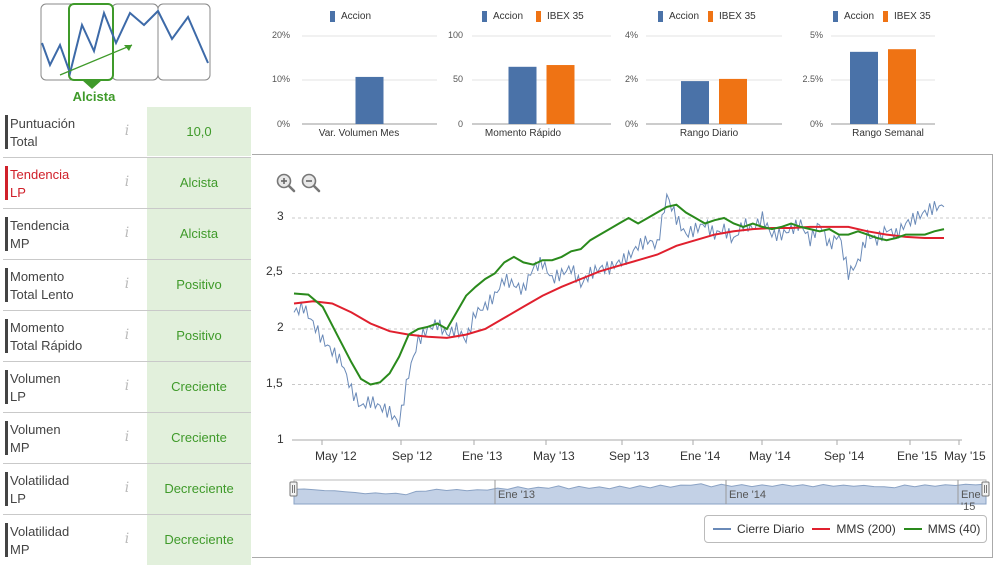  What do you see at coordinates (18, 498) in the screenshot?
I see `label-line-2: LP` at bounding box center [18, 498].